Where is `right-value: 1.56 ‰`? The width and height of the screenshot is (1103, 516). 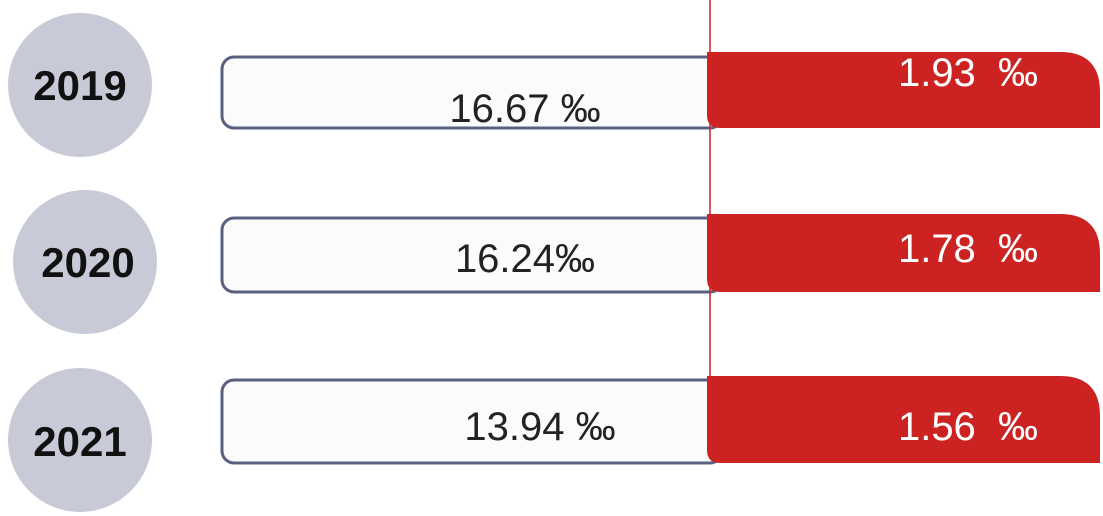 right-value: 1.56 ‰ is located at coordinates (968, 427).